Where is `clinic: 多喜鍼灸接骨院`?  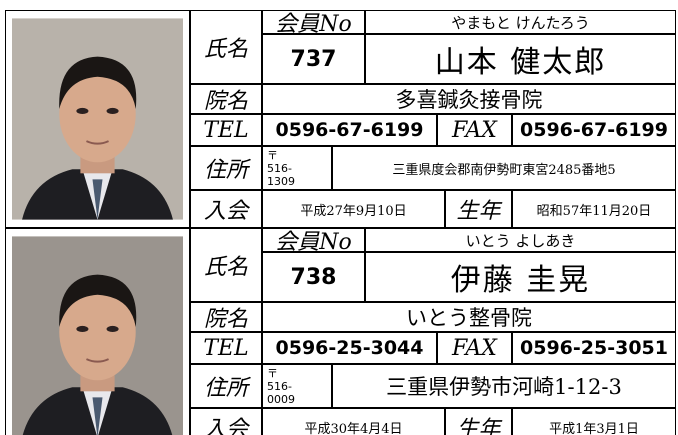
clinic: 多喜鍼灸接骨院 is located at coordinates (469, 99).